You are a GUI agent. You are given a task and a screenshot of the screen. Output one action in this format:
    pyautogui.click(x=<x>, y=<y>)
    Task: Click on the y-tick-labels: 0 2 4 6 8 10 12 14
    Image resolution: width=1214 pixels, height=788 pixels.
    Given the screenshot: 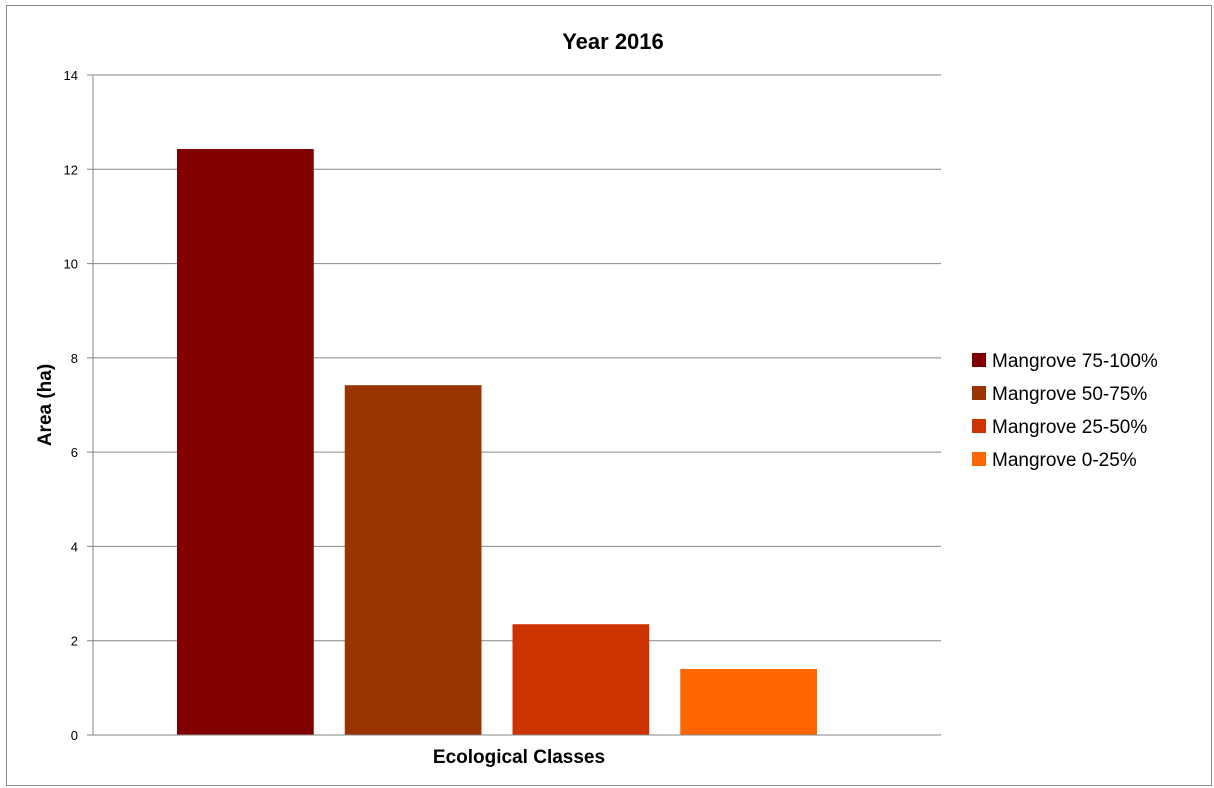 What is the action you would take?
    pyautogui.click(x=71, y=405)
    